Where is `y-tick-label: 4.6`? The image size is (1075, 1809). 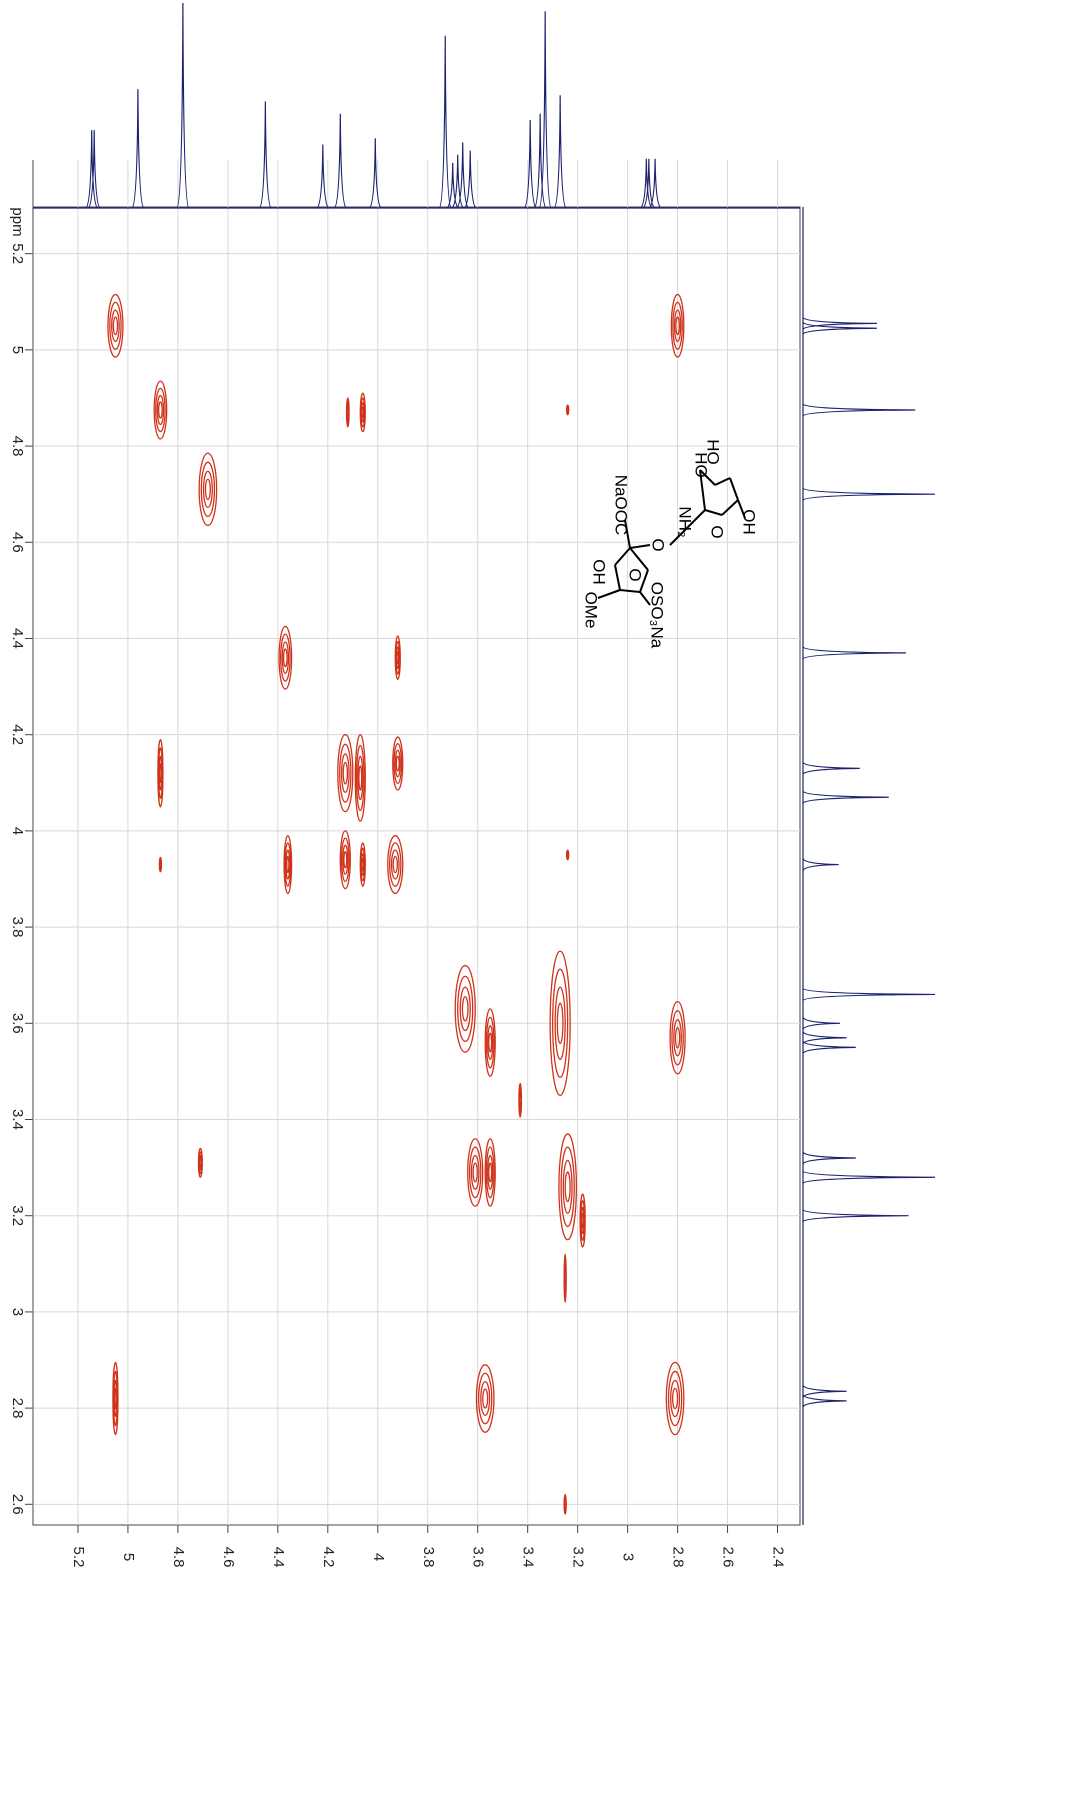 y-tick-label: 4.6 is located at coordinates (17, 542).